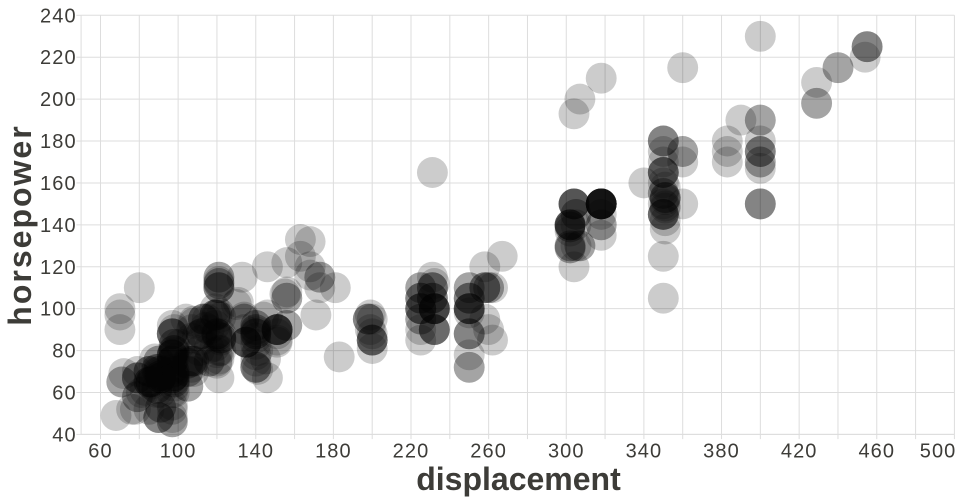 Image resolution: width=960 pixels, height=500 pixels. What do you see at coordinates (566, 452) in the screenshot?
I see `svg-text: 300` at bounding box center [566, 452].